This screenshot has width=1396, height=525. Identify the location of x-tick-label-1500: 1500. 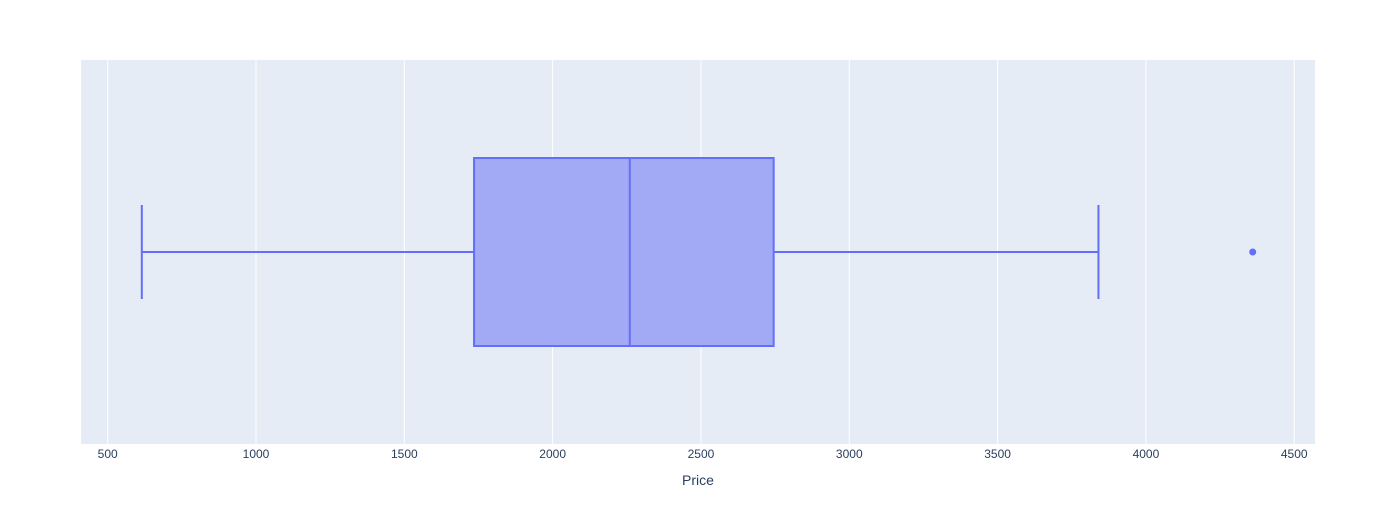
(404, 454).